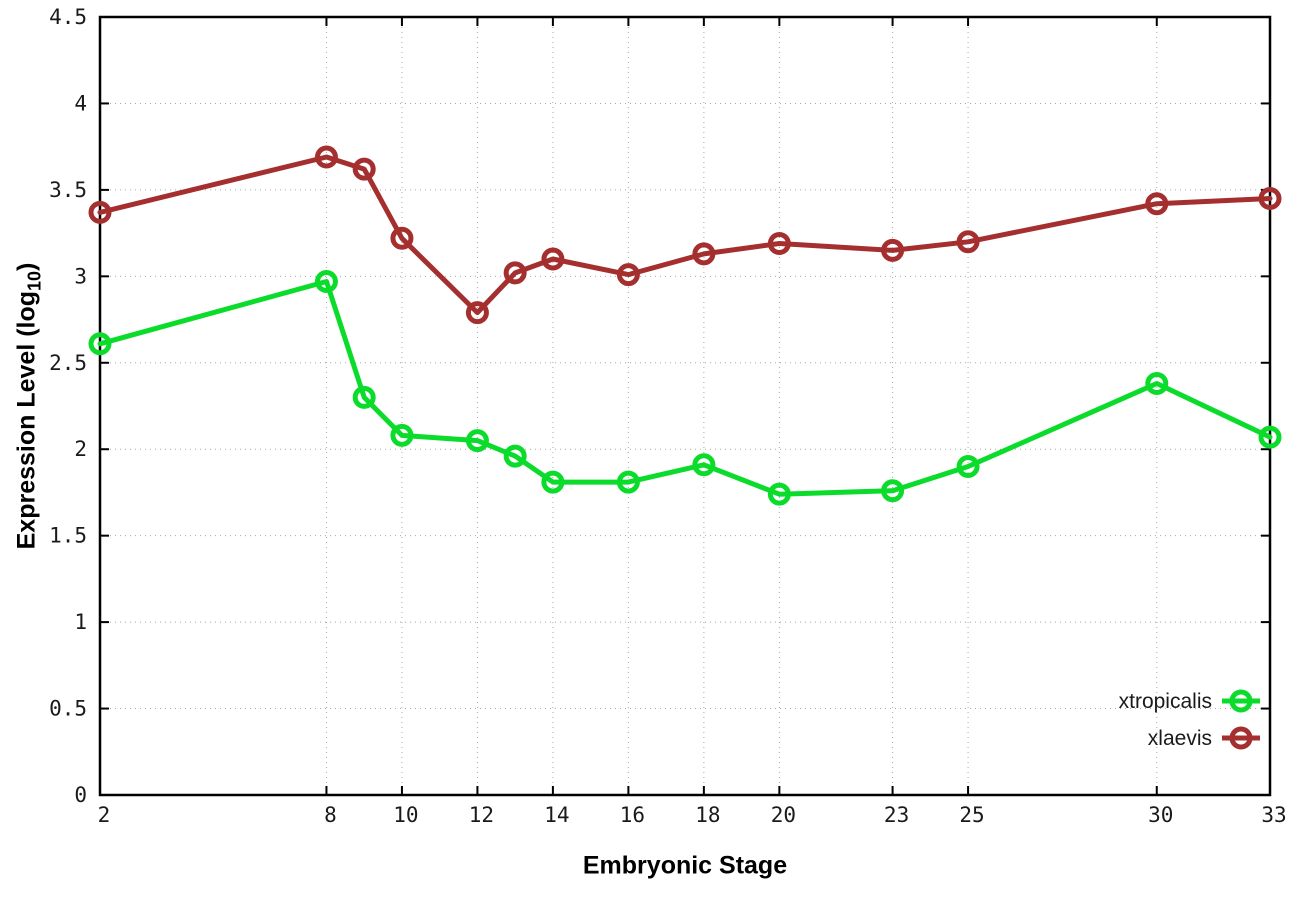 This screenshot has width=1296, height=907. What do you see at coordinates (1241, 701) in the screenshot?
I see `legend-sample-marker-xtropicalis` at bounding box center [1241, 701].